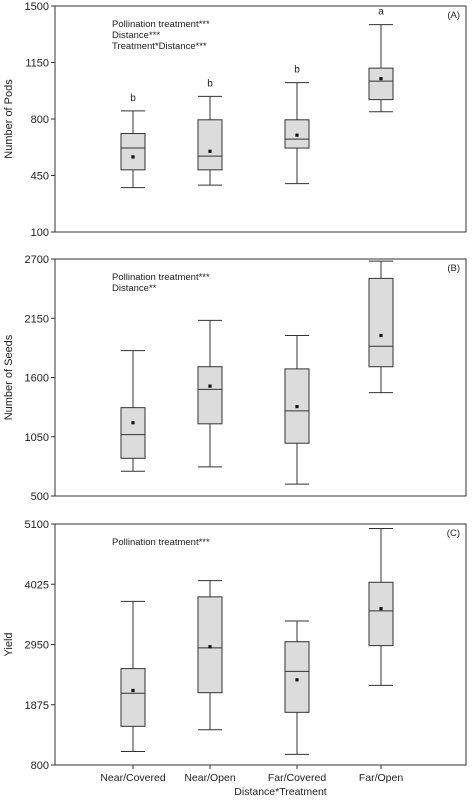 This screenshot has height=806, width=474. Describe the element at coordinates (133, 433) in the screenshot. I see `panel-b-box-0-iqr` at that location.